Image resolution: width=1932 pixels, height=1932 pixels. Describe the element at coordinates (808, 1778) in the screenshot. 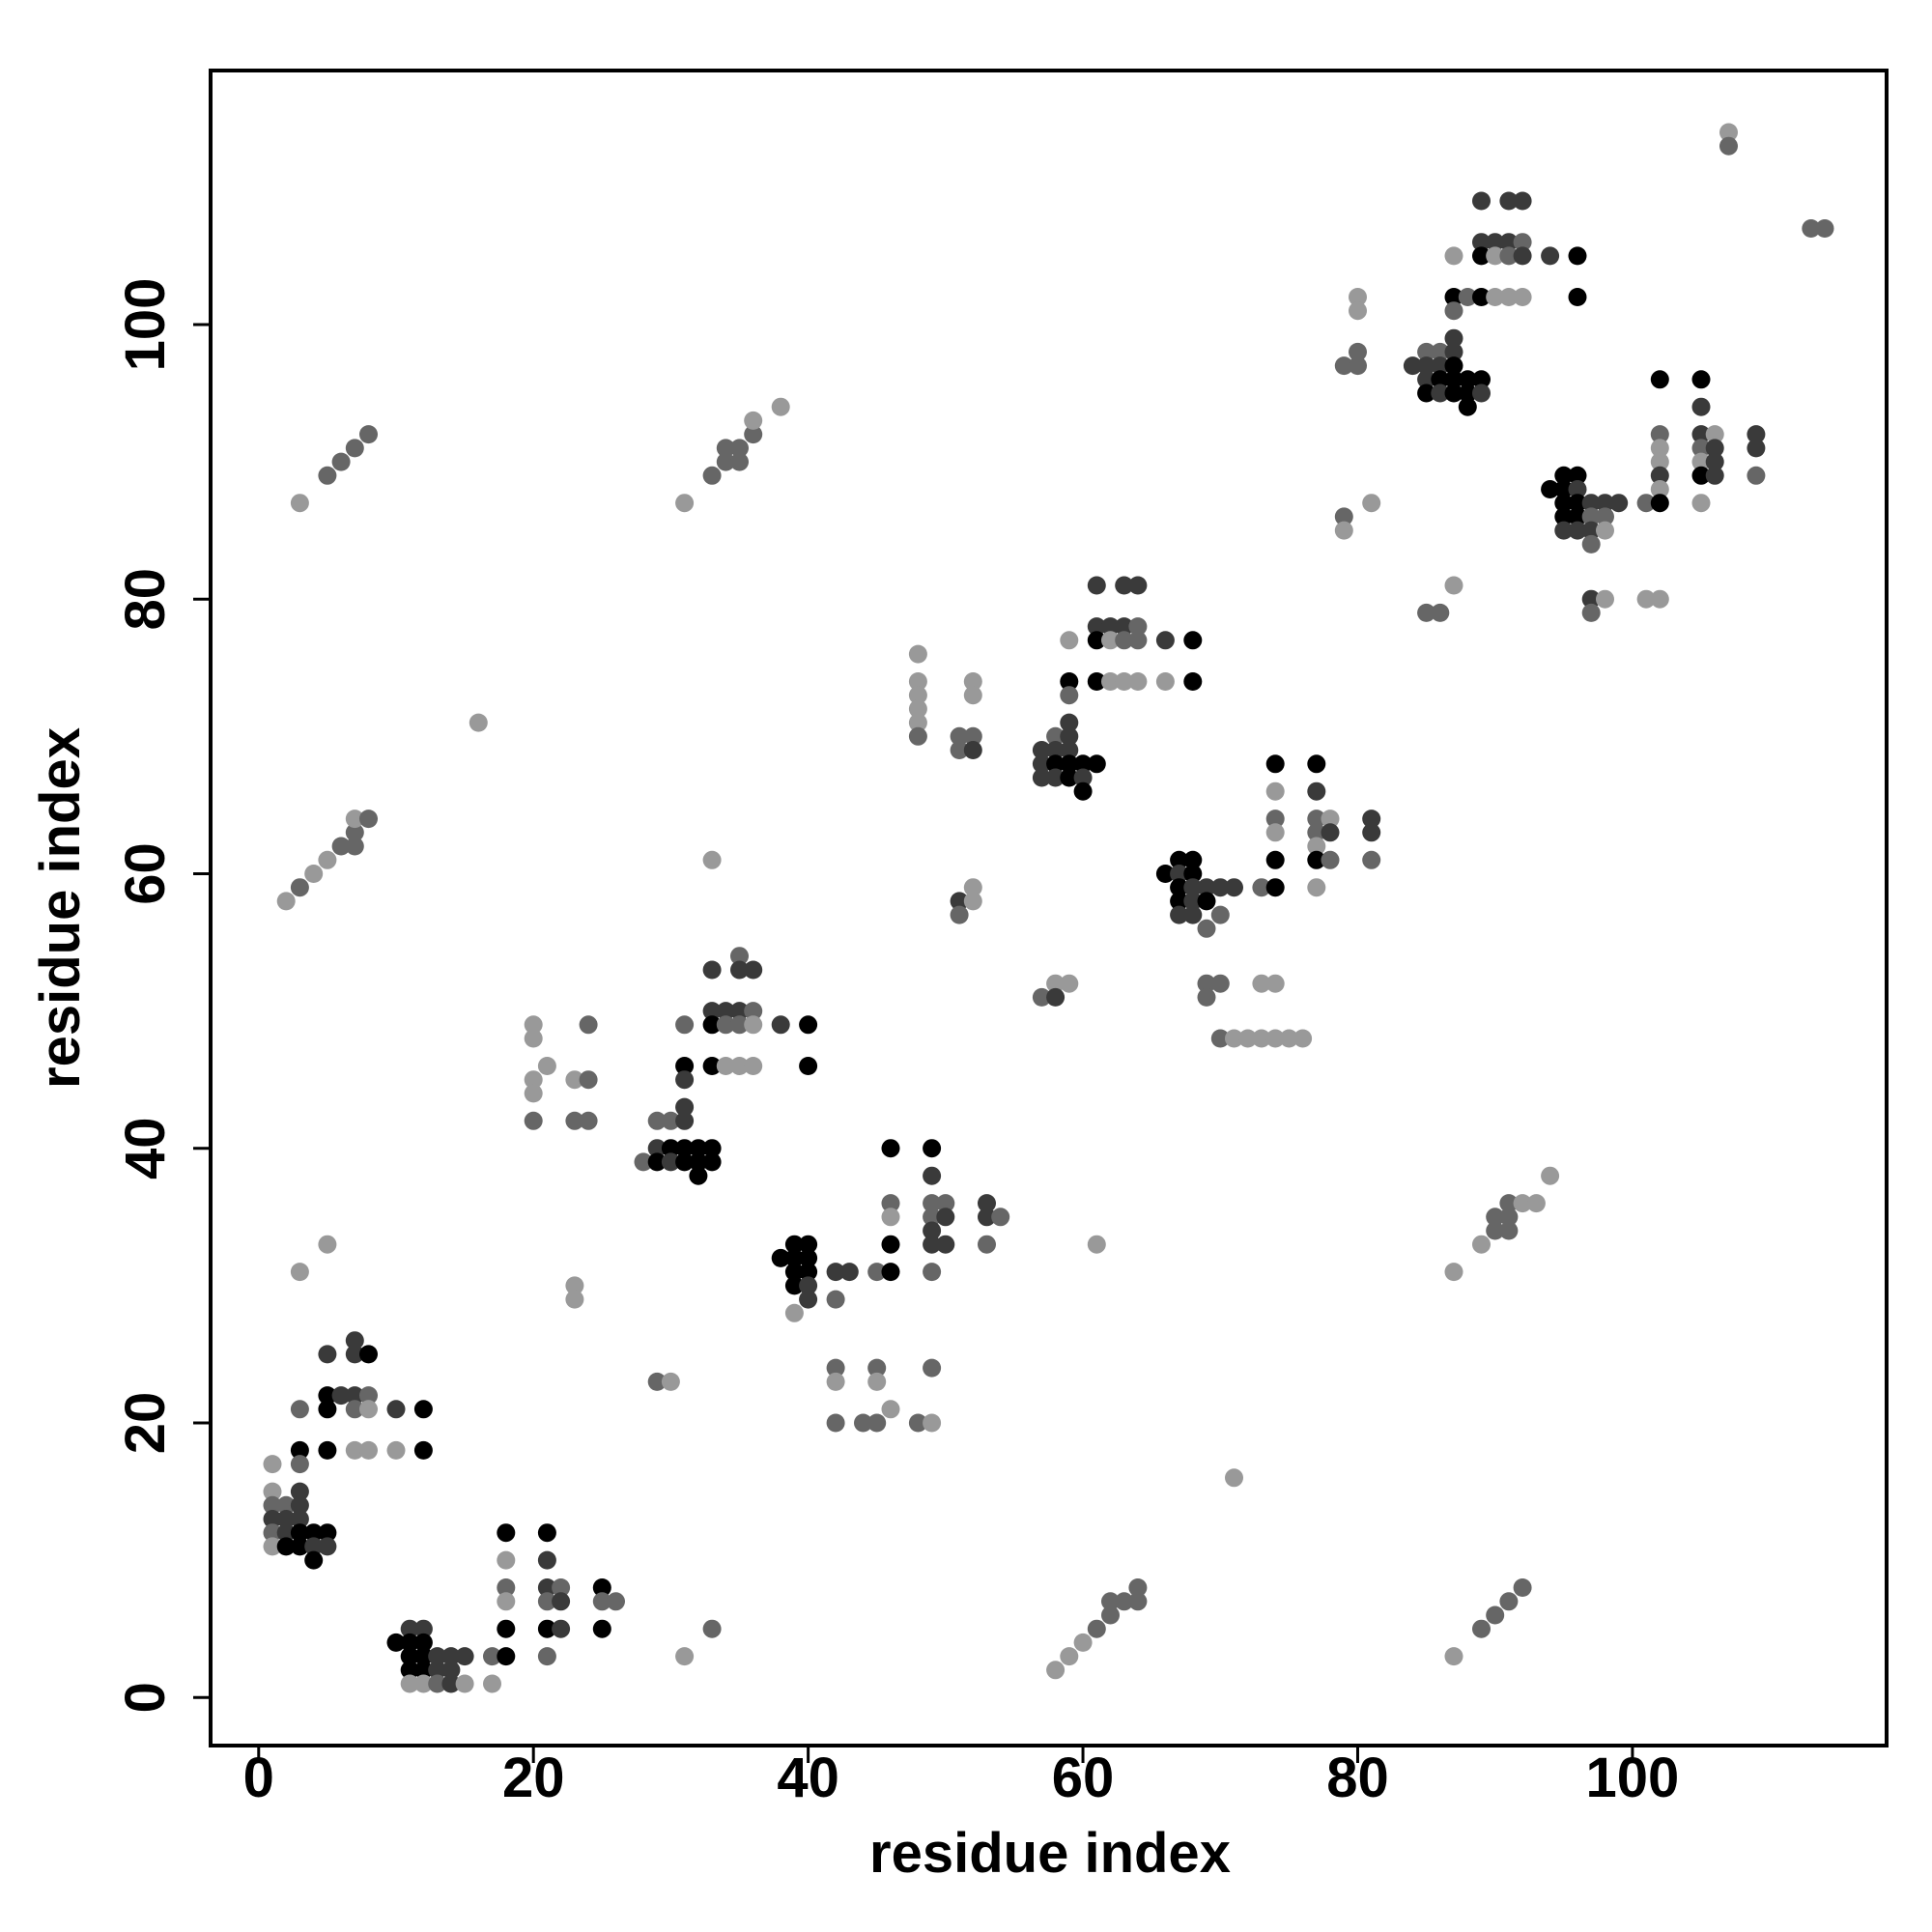

I see `x-tick-label: 40` at that location.